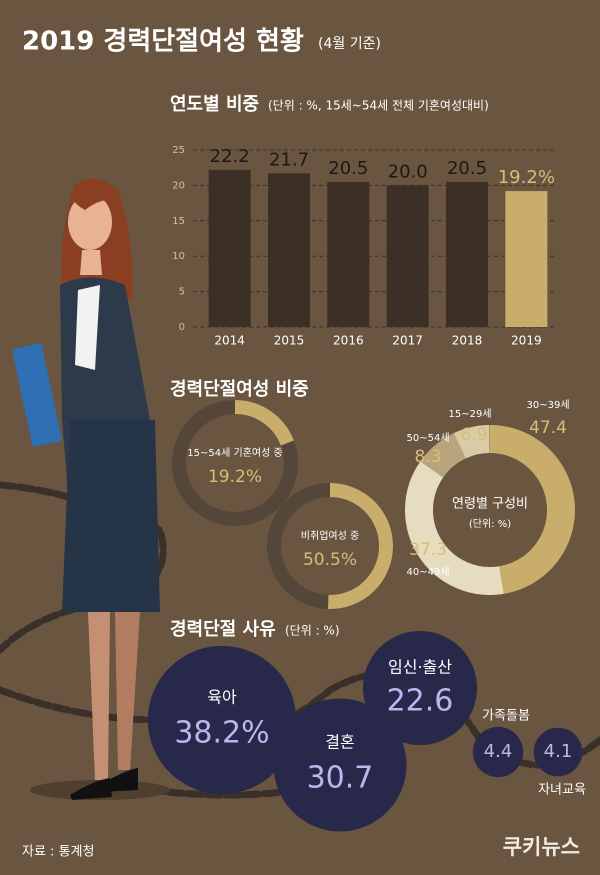  I want to click on page-title: 2019 경력단절여성 현황, so click(163, 42).